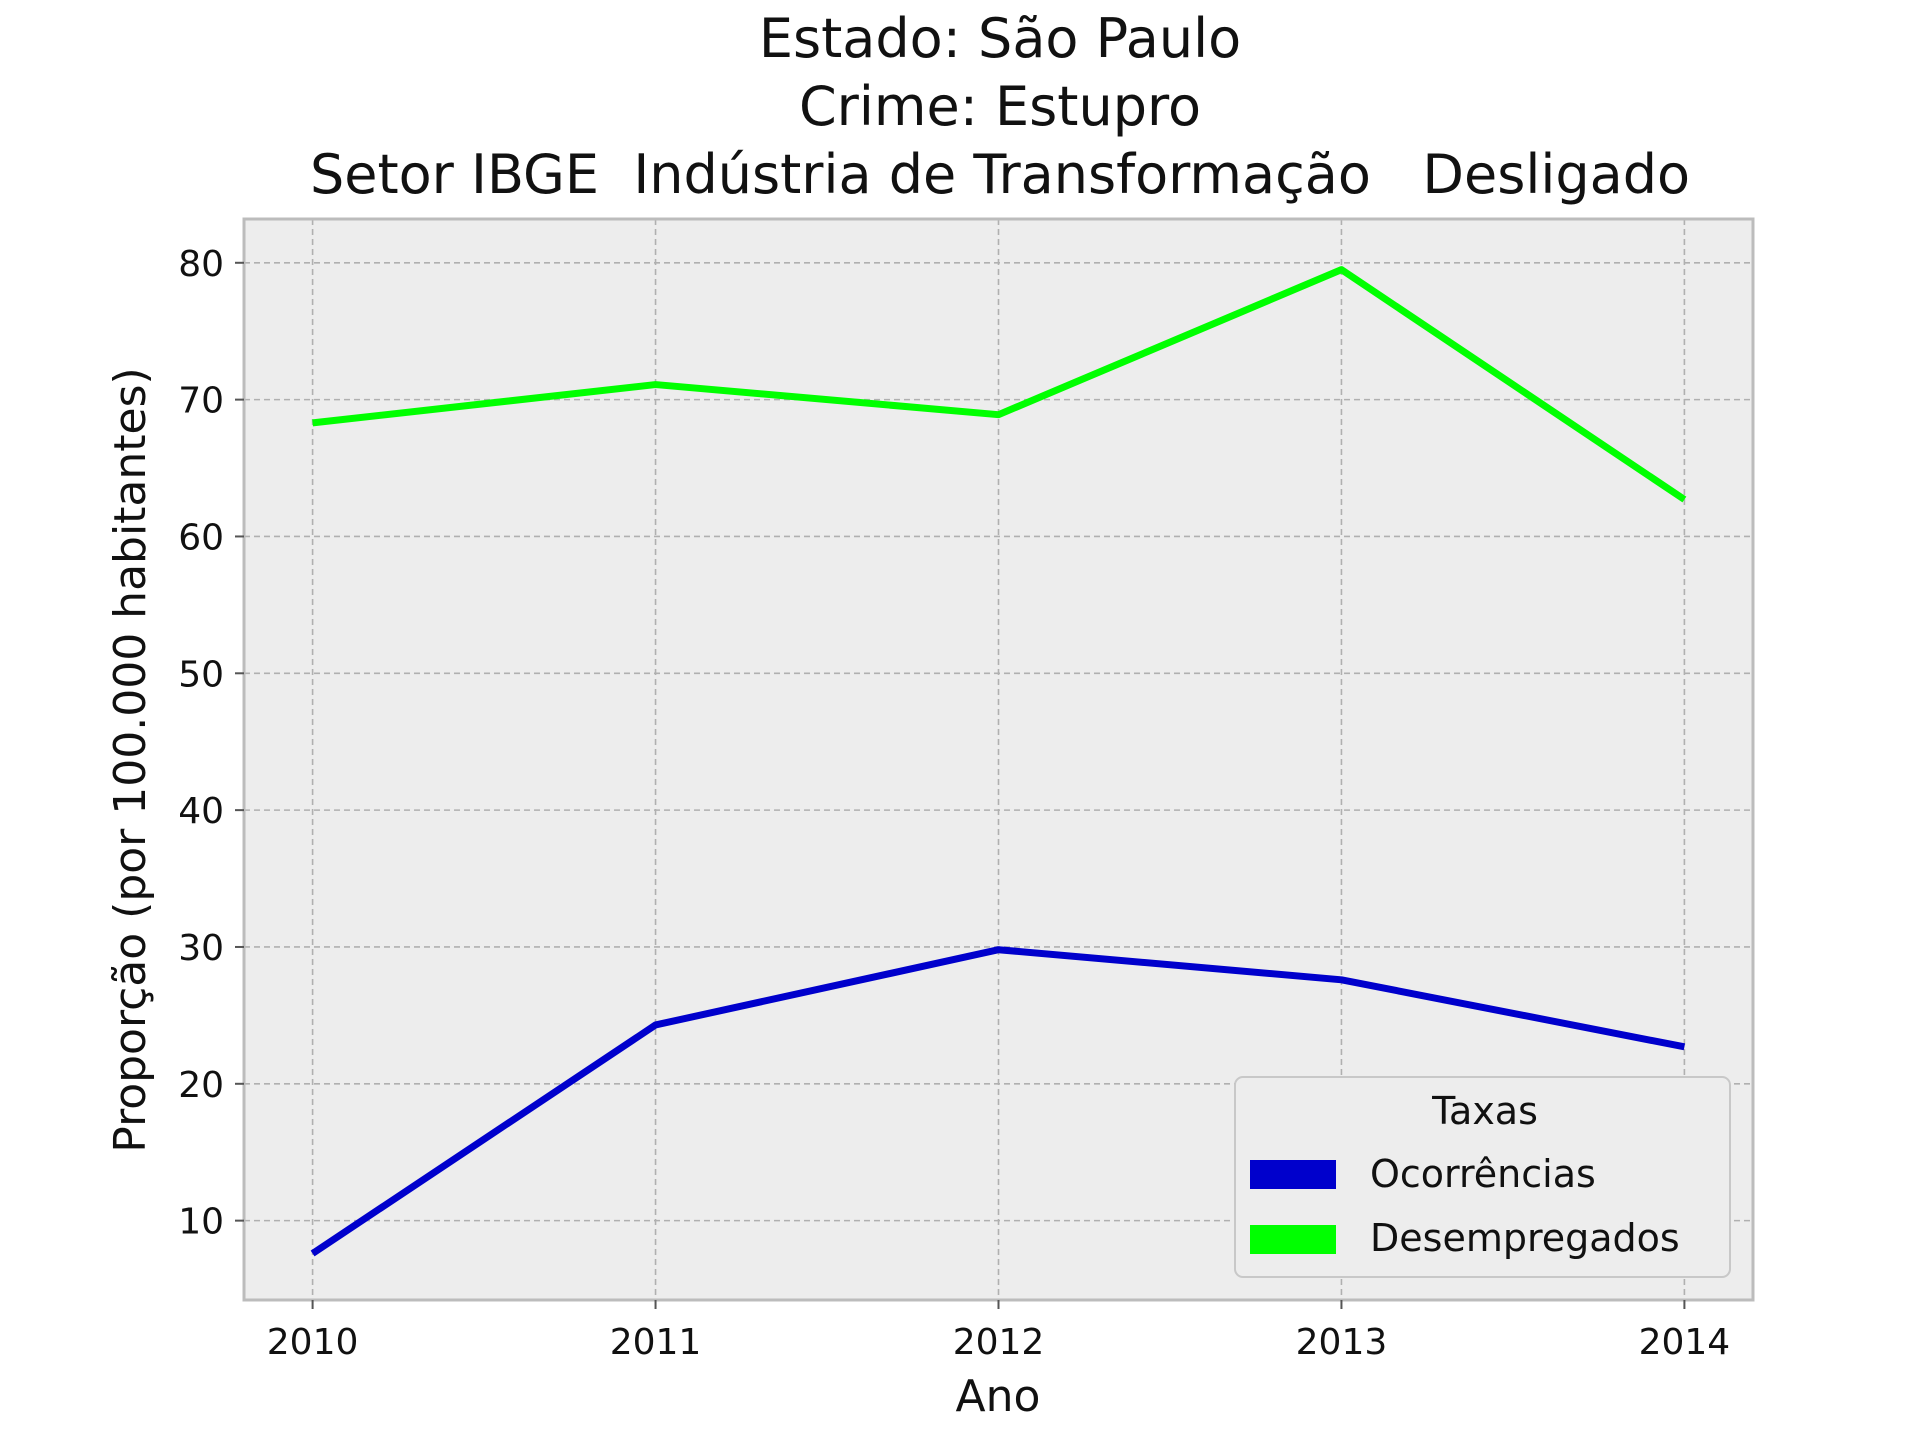 The width and height of the screenshot is (1920, 1440). Describe the element at coordinates (211, 743) in the screenshot. I see `y-axis: 10 20 30 40 50 60 70 80` at that location.